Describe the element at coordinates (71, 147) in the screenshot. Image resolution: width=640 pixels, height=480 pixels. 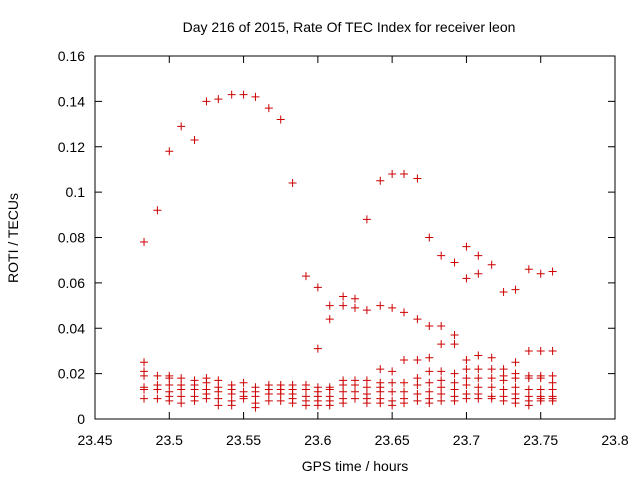
I see `y-tick-label: 0.12` at that location.